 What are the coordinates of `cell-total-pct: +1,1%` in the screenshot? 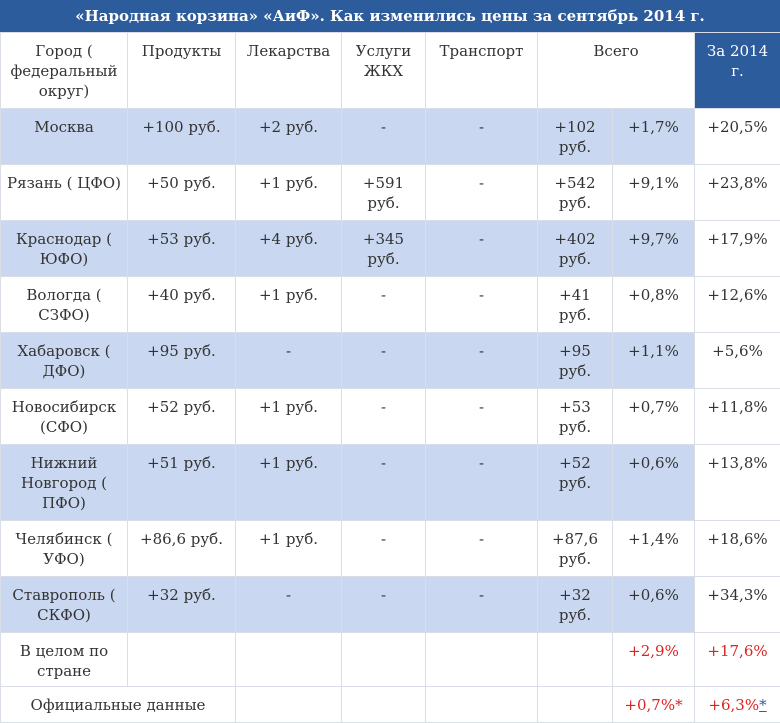 It's located at (654, 361).